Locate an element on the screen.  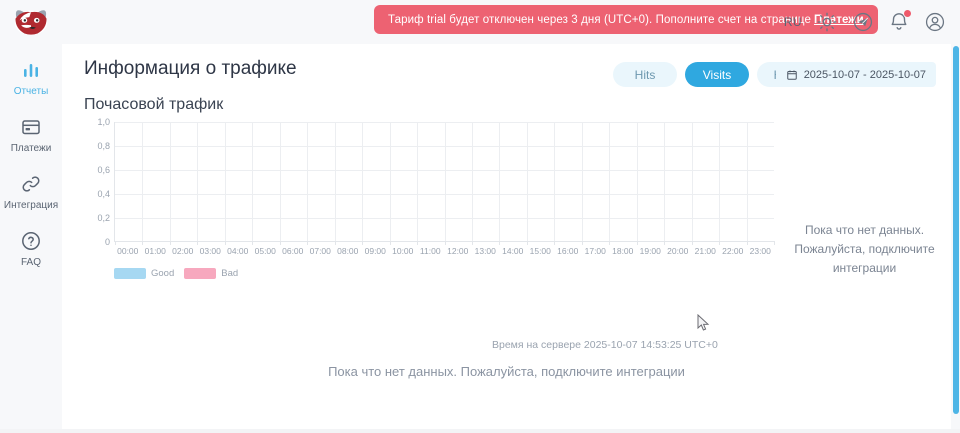
x-axis-tick-label: 17:00 is located at coordinates (595, 251).